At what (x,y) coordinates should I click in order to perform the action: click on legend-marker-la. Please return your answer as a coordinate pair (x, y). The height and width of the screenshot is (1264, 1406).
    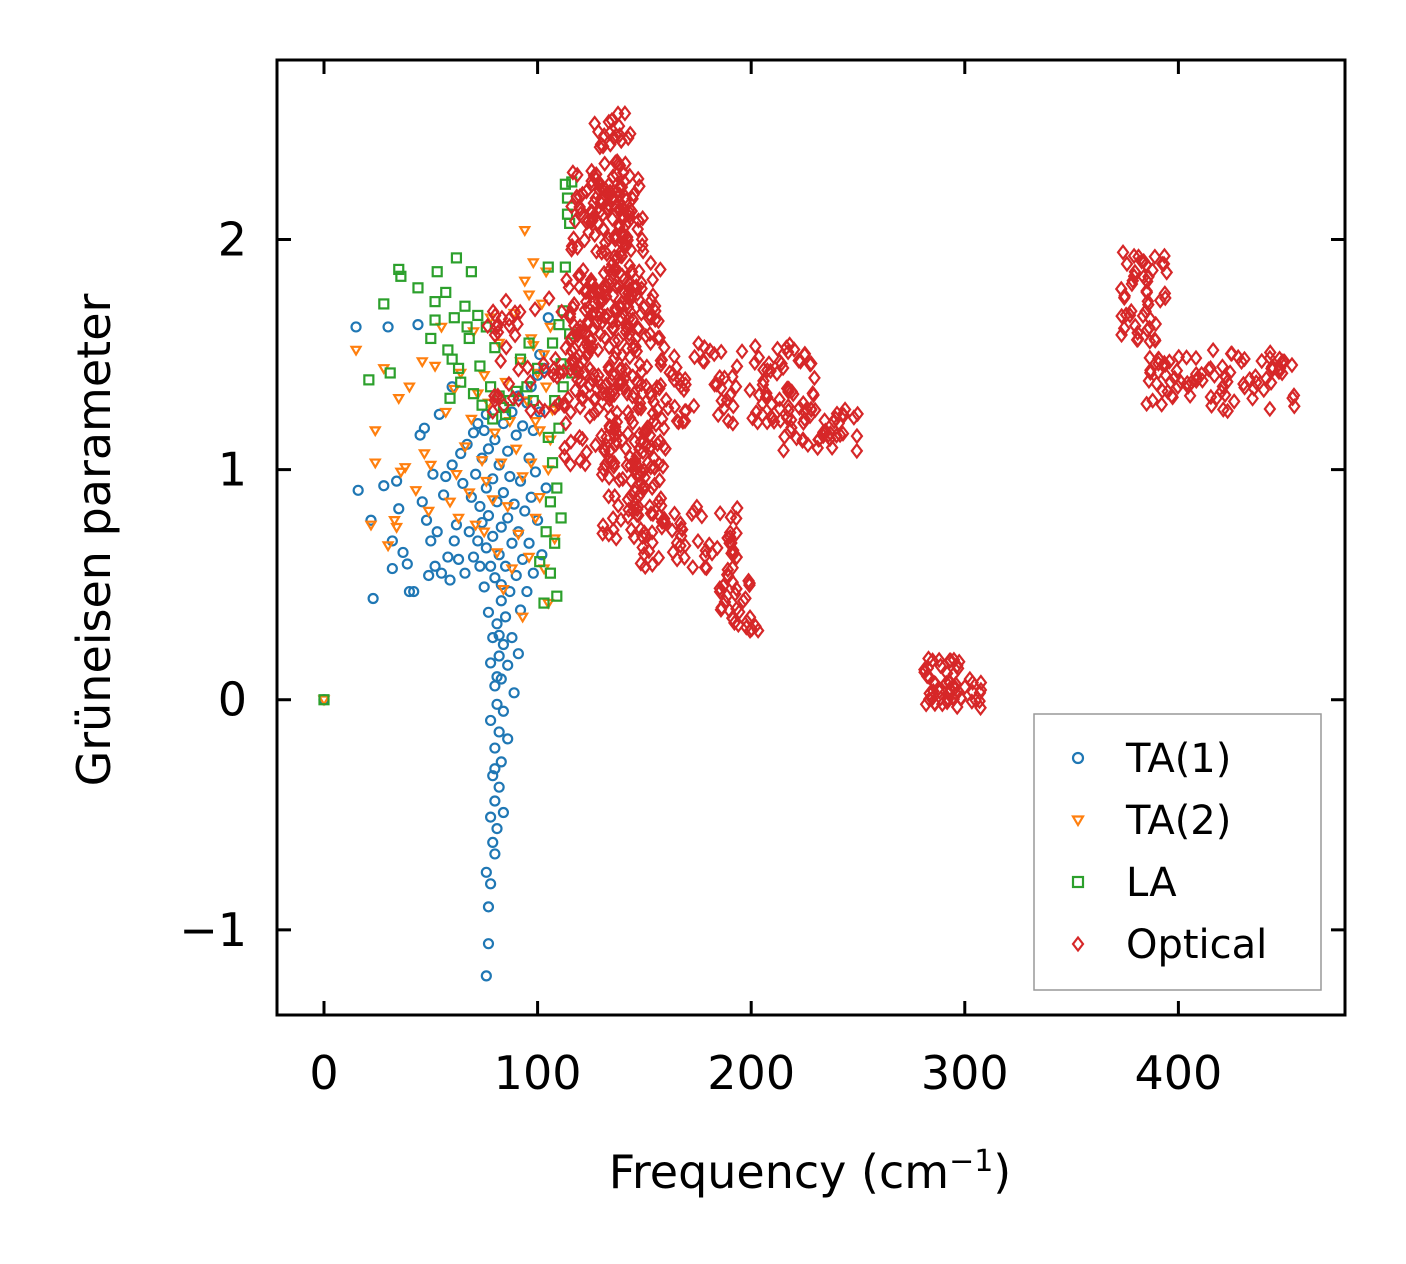
    Looking at the image, I should click on (1078, 882).